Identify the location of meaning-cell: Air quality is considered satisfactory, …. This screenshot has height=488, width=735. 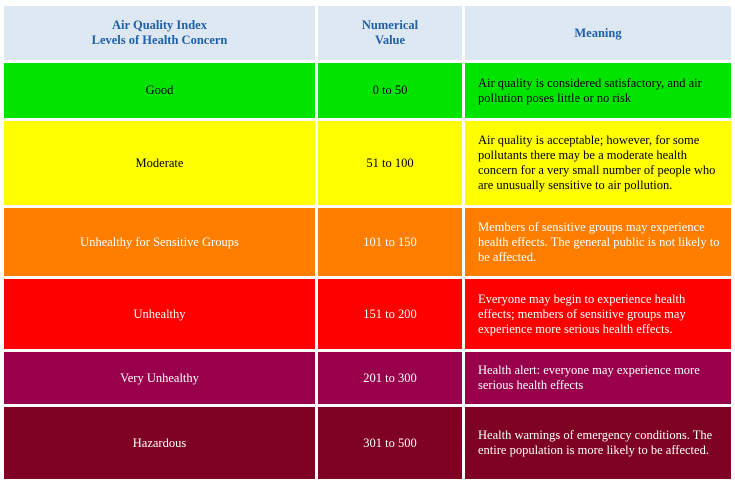
(598, 90).